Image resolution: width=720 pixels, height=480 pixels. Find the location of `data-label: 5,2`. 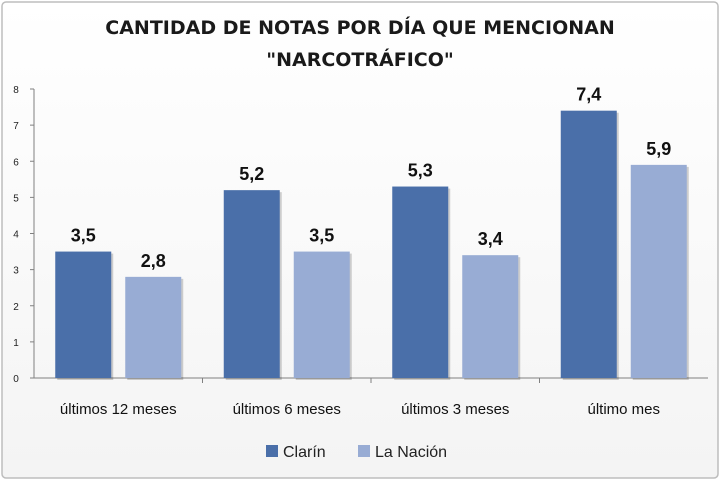

data-label: 5,2 is located at coordinates (251, 174).